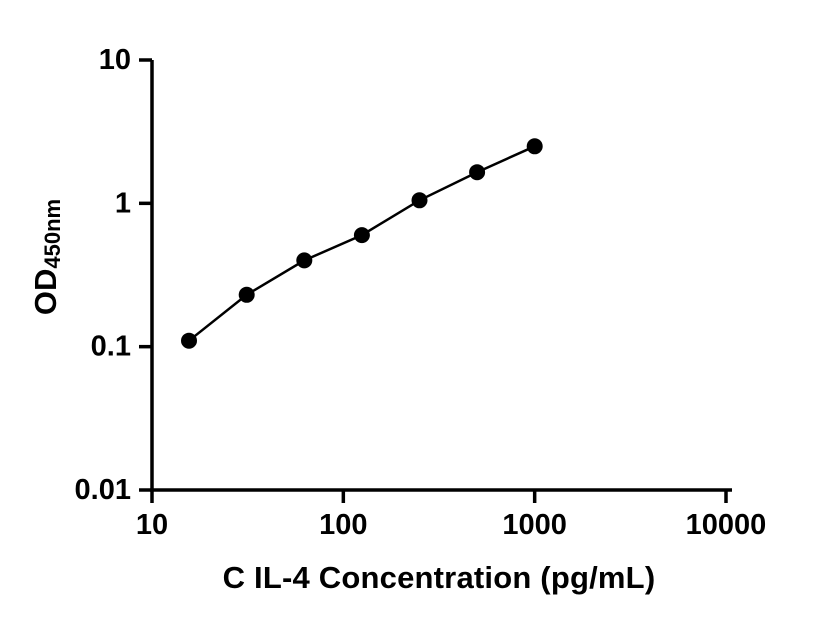 Image resolution: width=816 pixels, height=640 pixels. I want to click on y-tick-label: 0.1, so click(111, 347).